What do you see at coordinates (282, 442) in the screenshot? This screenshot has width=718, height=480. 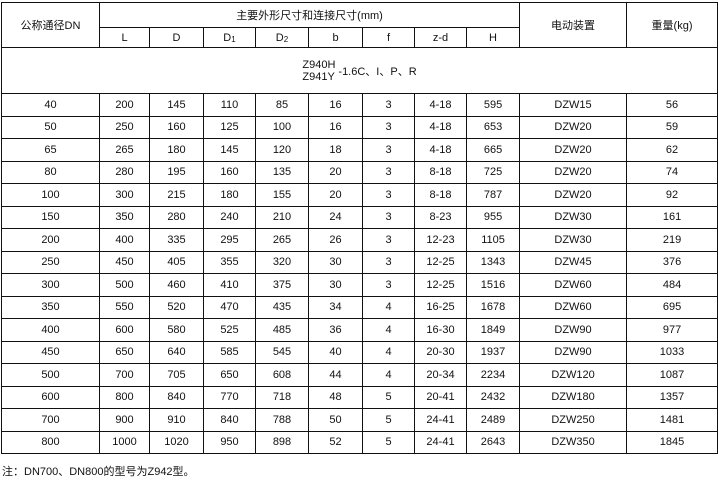 I see `table-cell: 898` at bounding box center [282, 442].